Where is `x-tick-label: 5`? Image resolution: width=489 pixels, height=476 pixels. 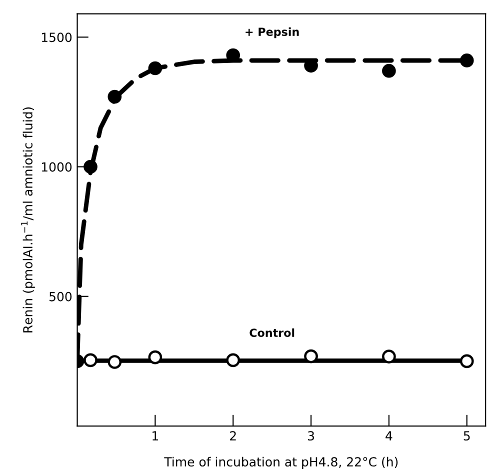
x-tick-label: 5 is located at coordinates (467, 436).